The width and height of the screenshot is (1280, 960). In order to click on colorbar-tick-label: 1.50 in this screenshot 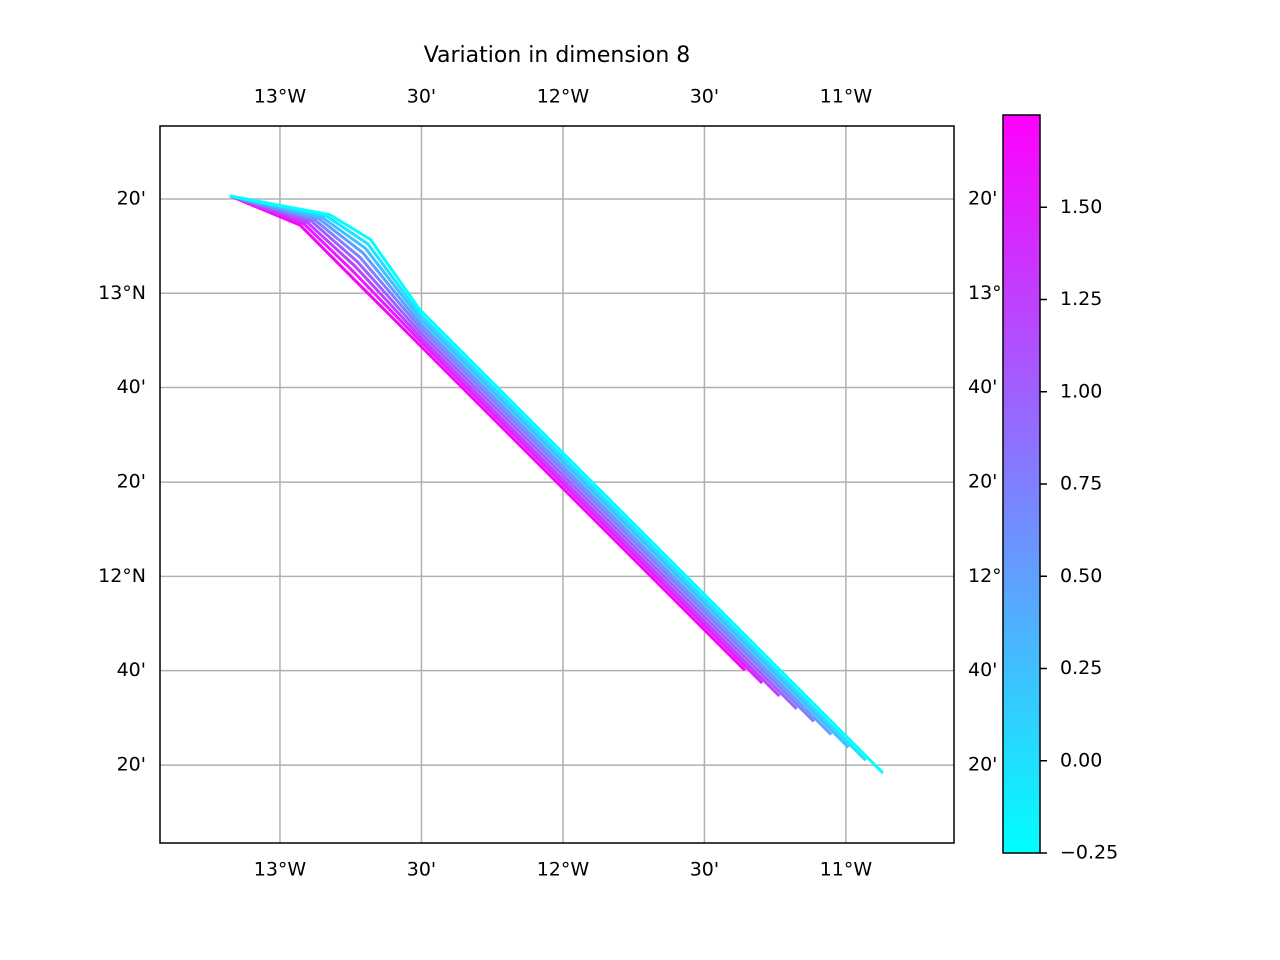, I will do `click(1081, 207)`.